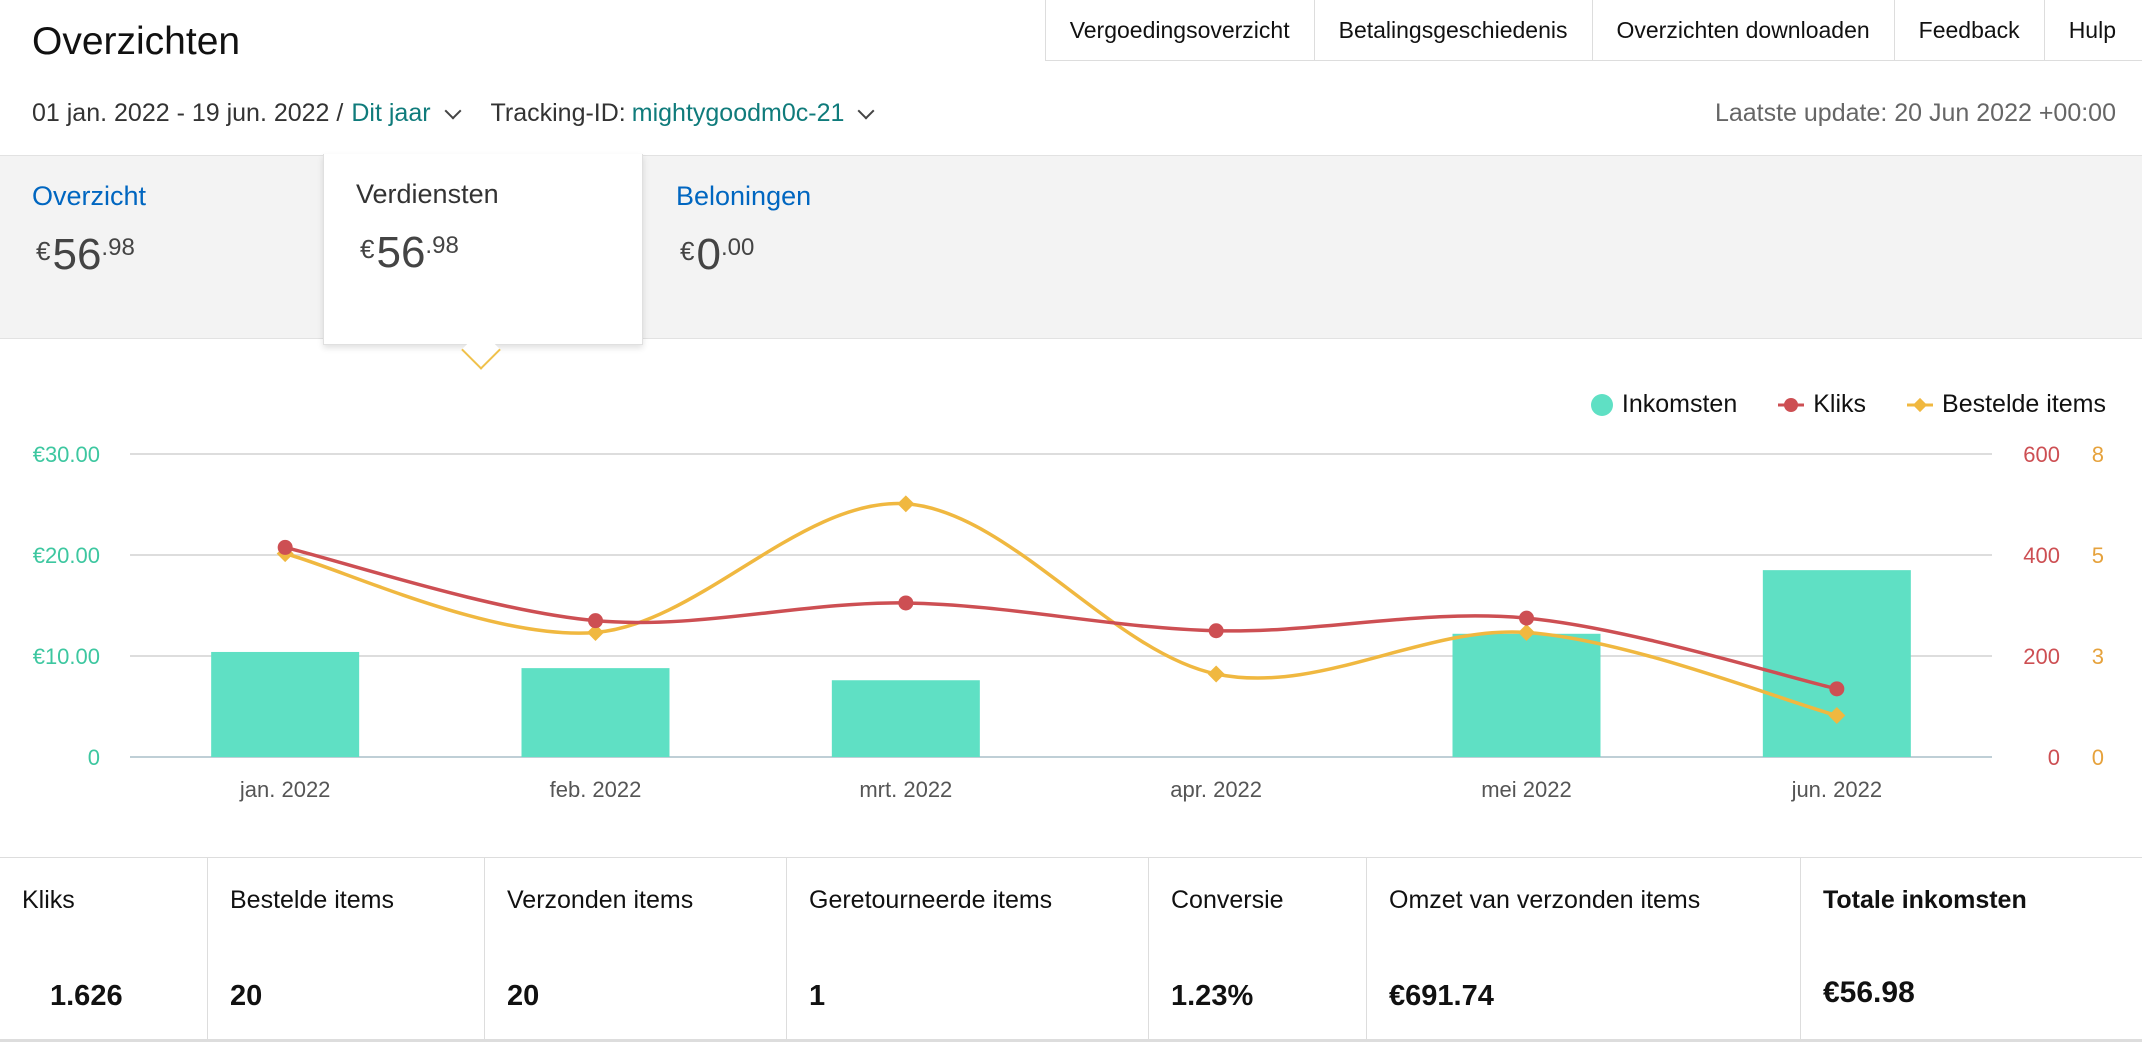  What do you see at coordinates (1258, 948) in the screenshot?
I see `stat-conversie: Conversie 1.23%` at bounding box center [1258, 948].